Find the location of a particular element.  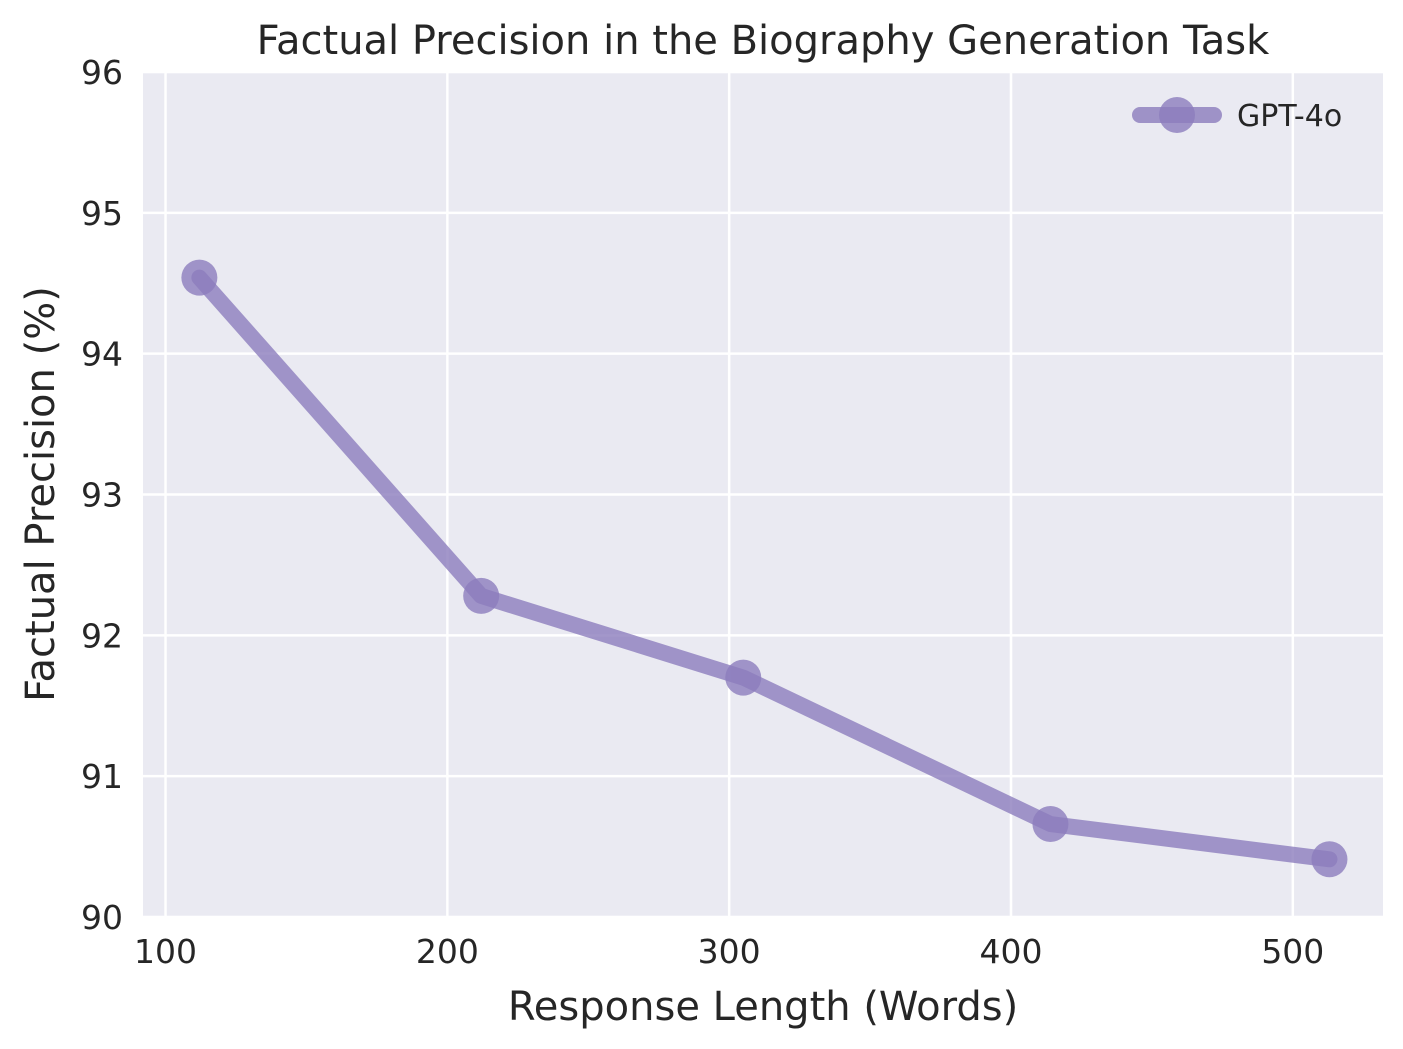

y-axis-label: Factual Precision (%) is located at coordinates (41, 494).